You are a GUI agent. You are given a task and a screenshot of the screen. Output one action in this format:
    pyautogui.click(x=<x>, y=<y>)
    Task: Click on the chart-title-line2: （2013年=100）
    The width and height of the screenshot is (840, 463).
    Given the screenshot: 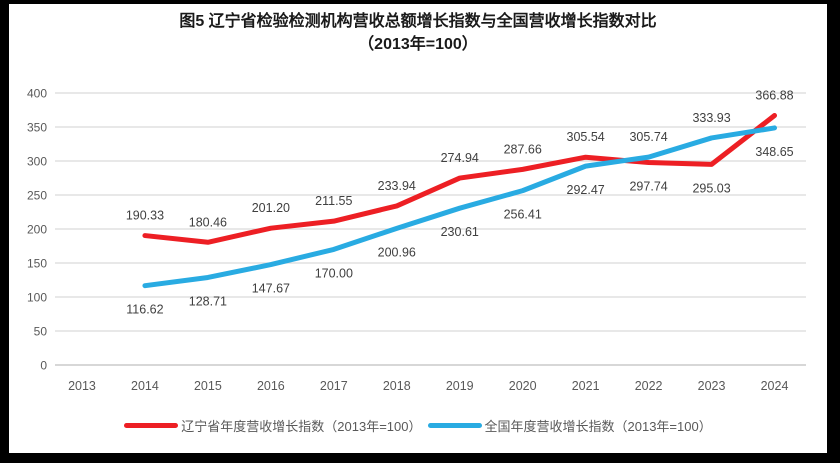 What is the action you would take?
    pyautogui.click(x=418, y=44)
    